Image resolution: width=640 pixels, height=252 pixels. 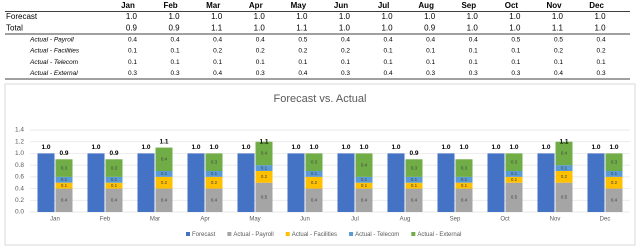 I want to click on total-label: 1.1, so click(x=263, y=141).